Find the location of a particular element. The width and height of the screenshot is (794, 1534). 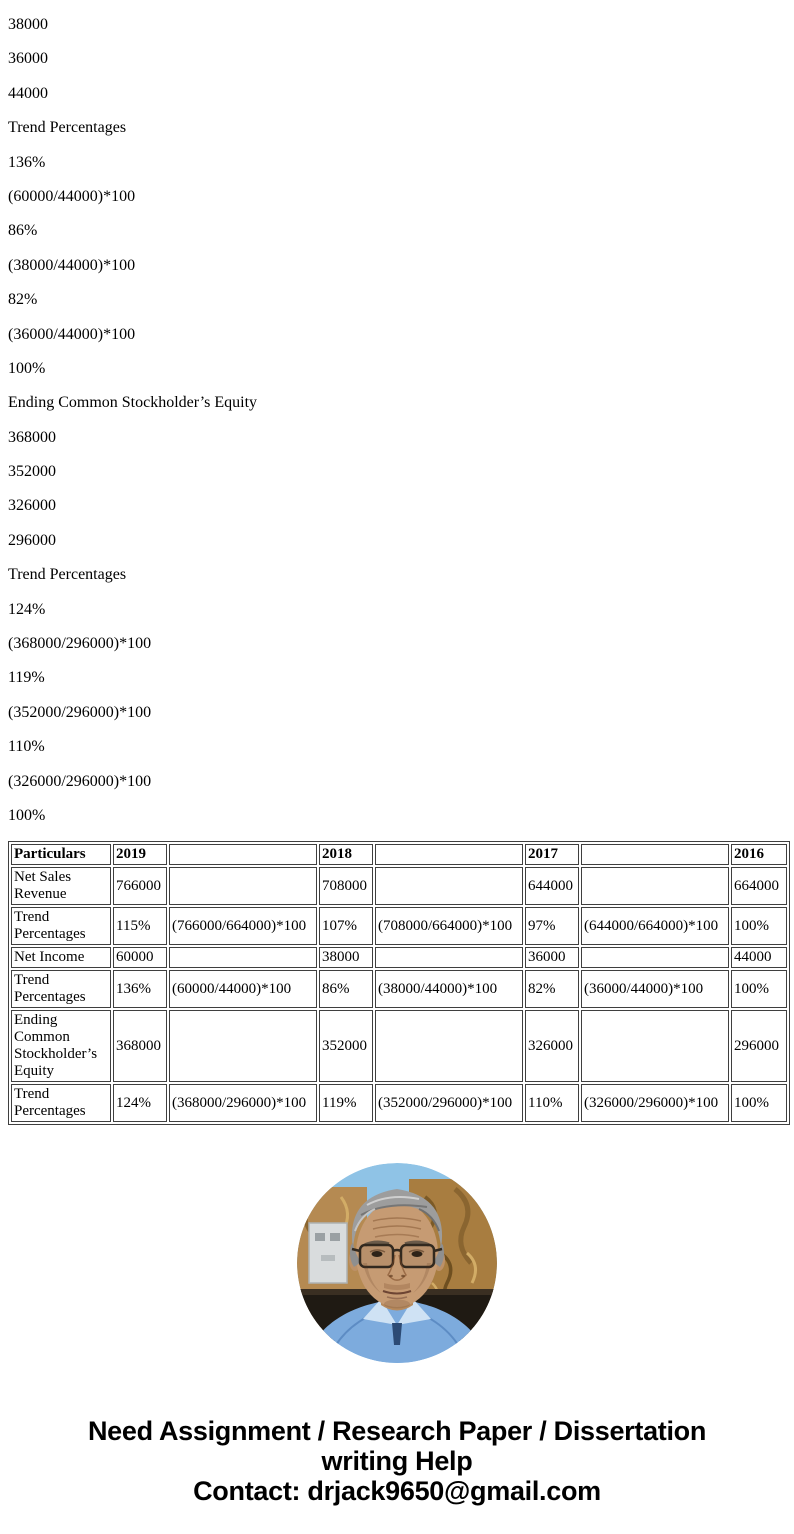

table-cell: 326000 is located at coordinates (552, 1046).